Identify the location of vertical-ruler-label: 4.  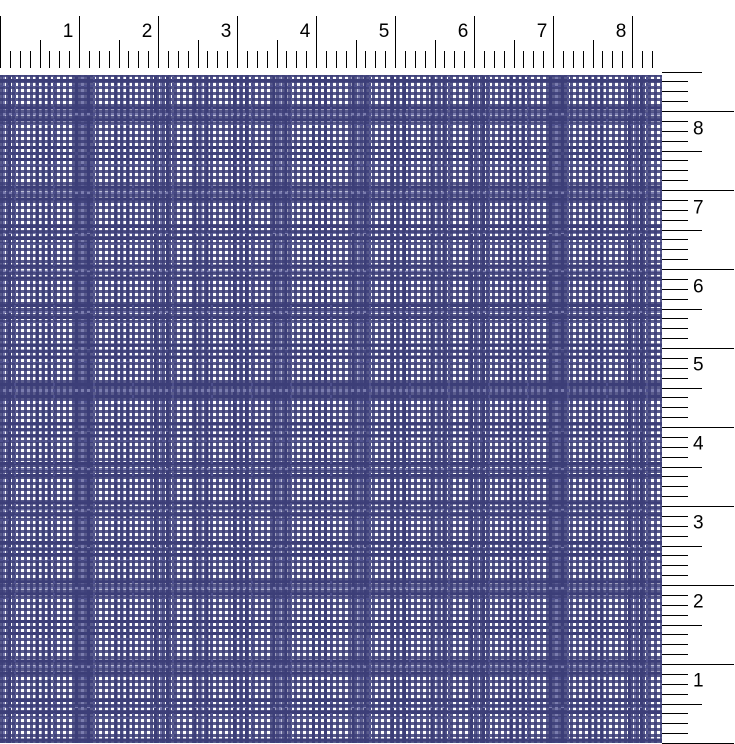
(698, 444).